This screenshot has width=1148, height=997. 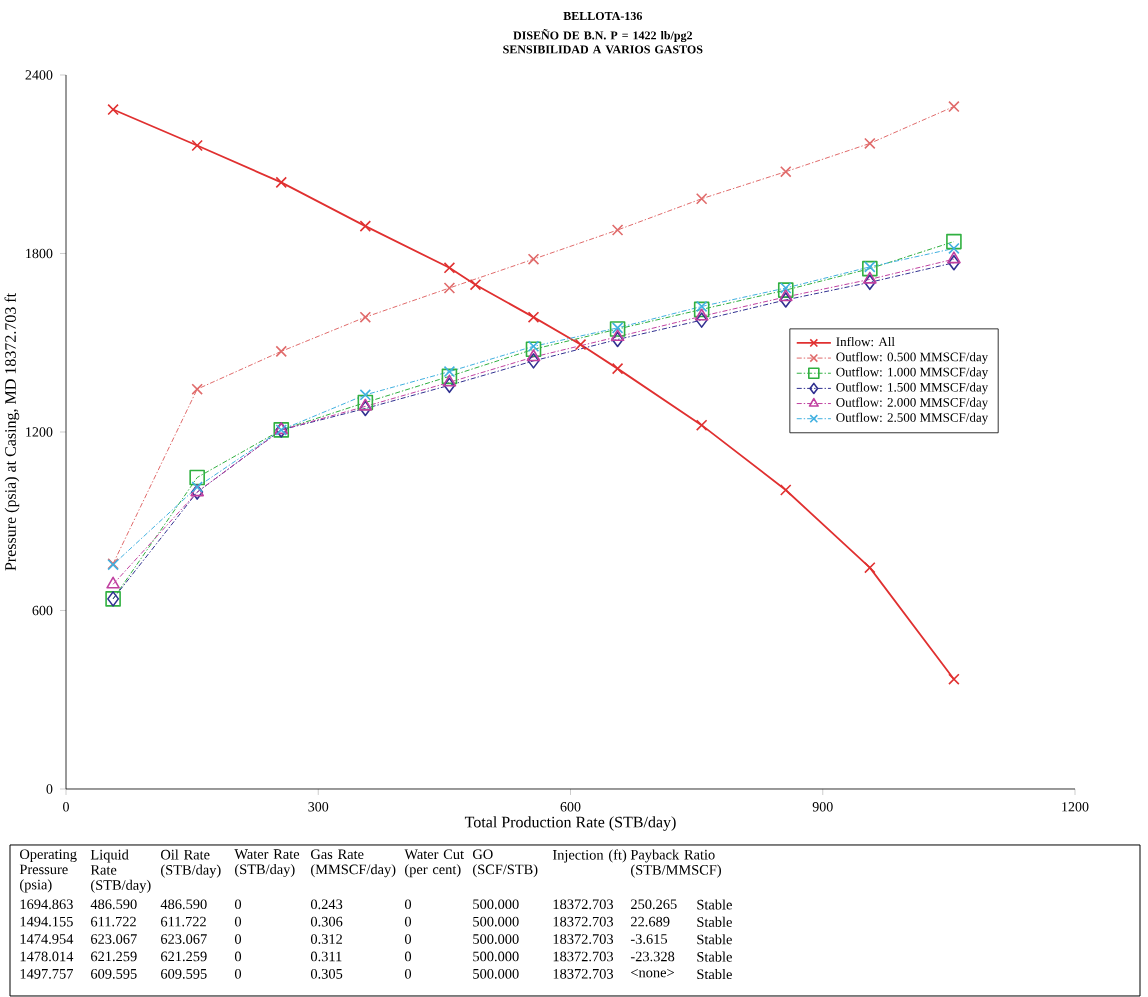 I want to click on x-tick-label: 300, so click(x=318, y=807).